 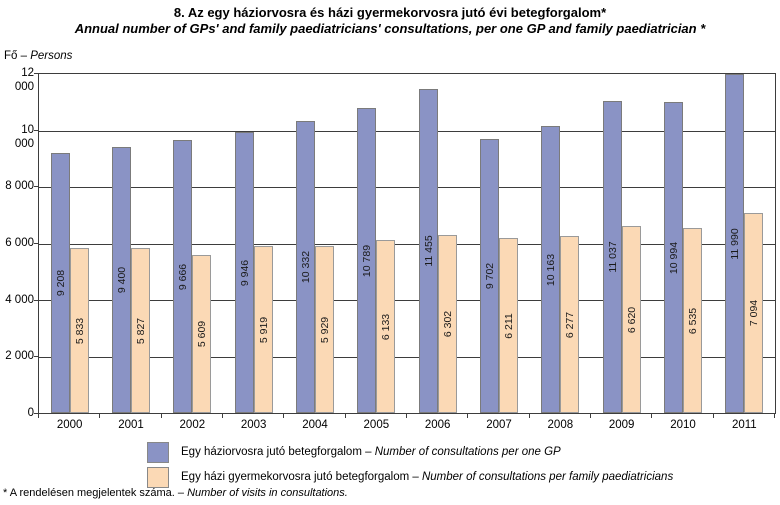 I want to click on bar-consultations-per-paediatrician: 5 609, so click(x=201, y=334).